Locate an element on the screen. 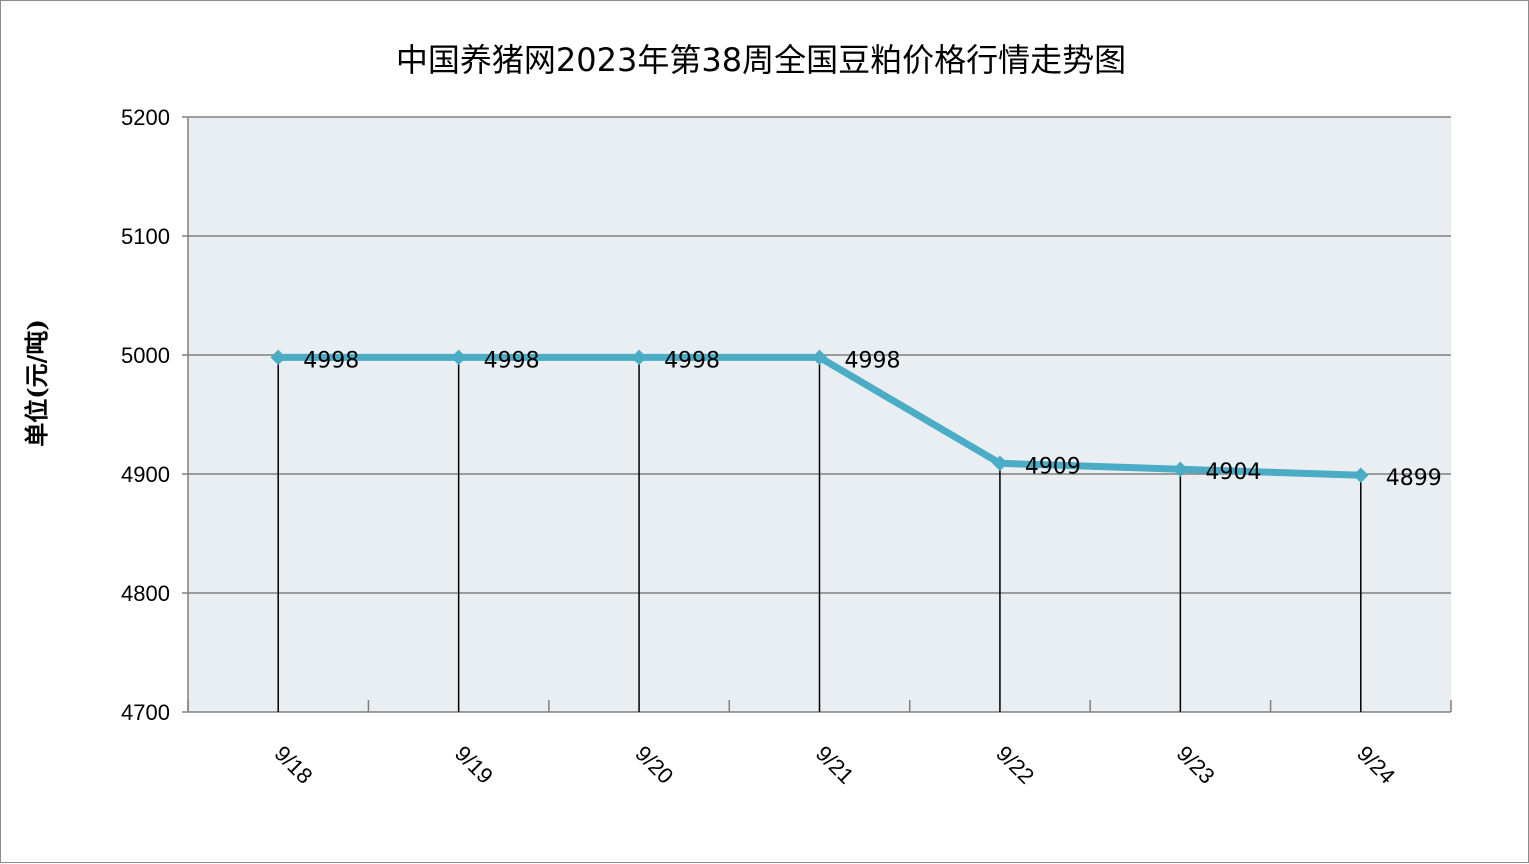 Image resolution: width=1529 pixels, height=864 pixels. x-tick-label: 9/20 is located at coordinates (654, 765).